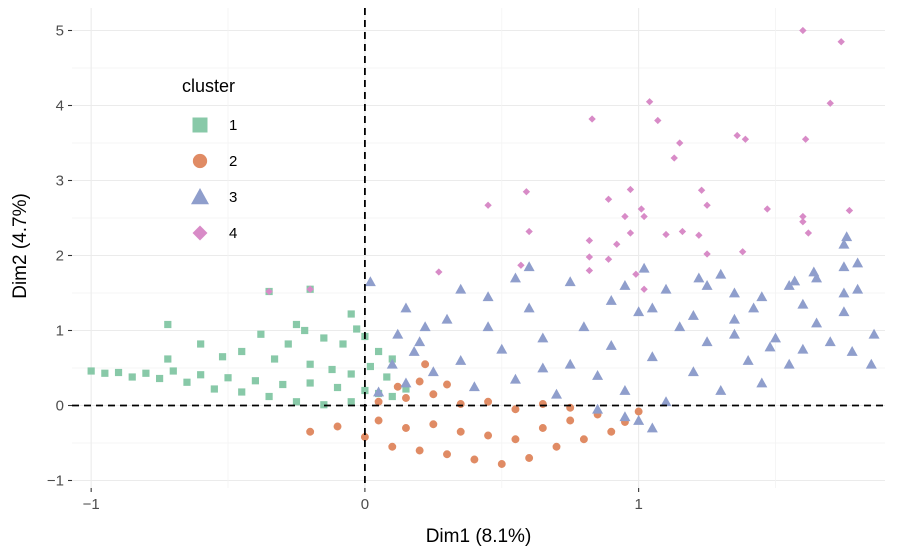 The image size is (898, 550). Describe the element at coordinates (233, 233) in the screenshot. I see `legend-label: 4` at that location.